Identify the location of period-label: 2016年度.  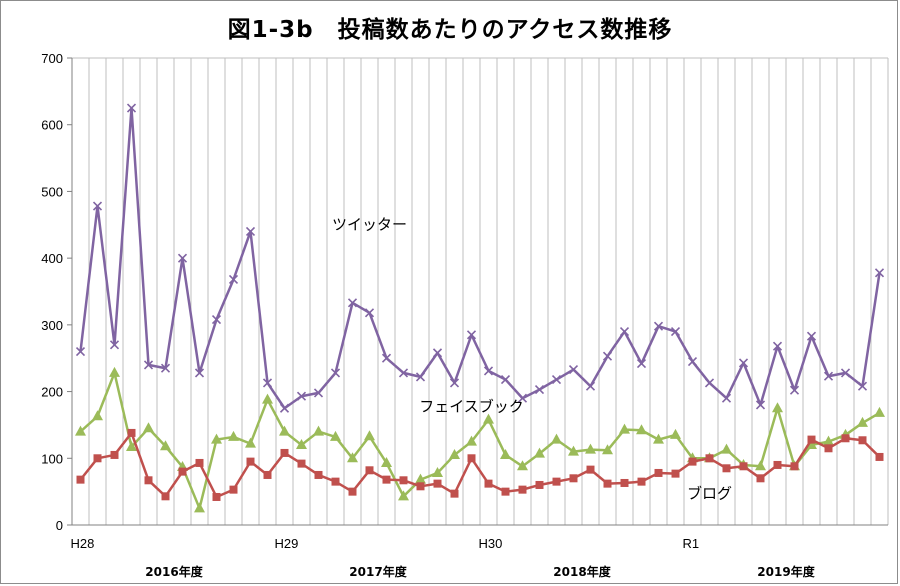
(174, 571).